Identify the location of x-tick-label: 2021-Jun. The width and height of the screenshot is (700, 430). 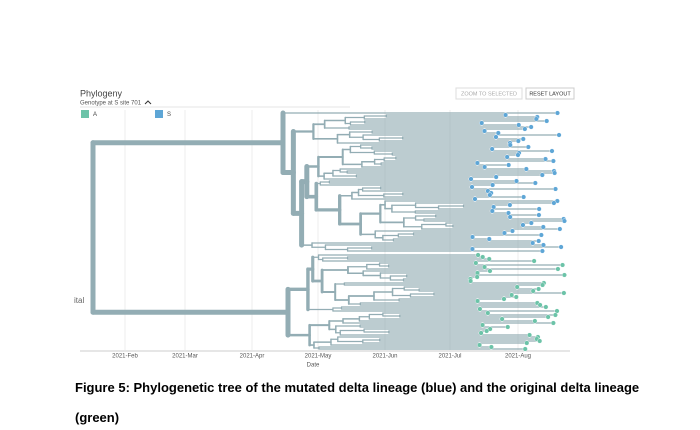
(384, 357).